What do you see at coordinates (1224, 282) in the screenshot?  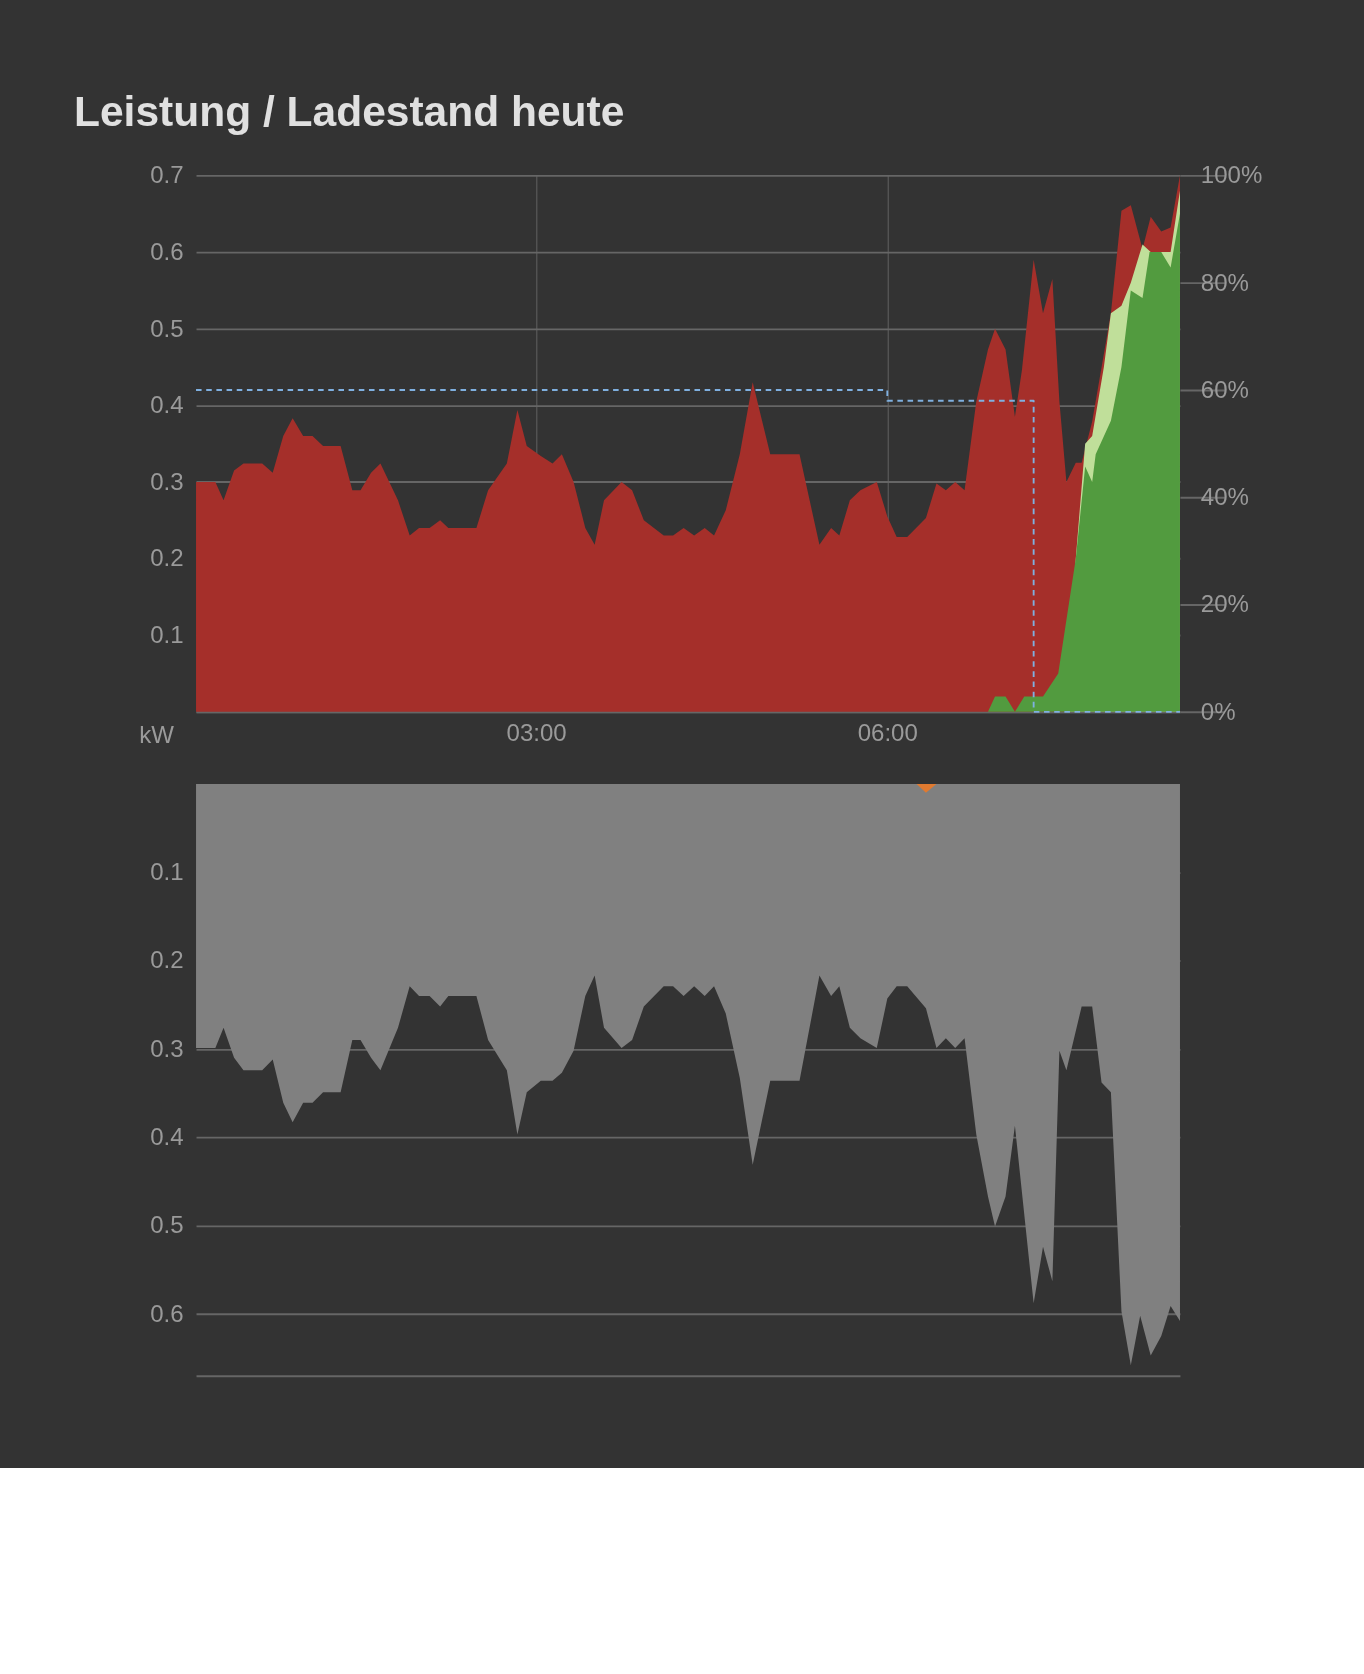 I see `y2-tick-label: 80%` at bounding box center [1224, 282].